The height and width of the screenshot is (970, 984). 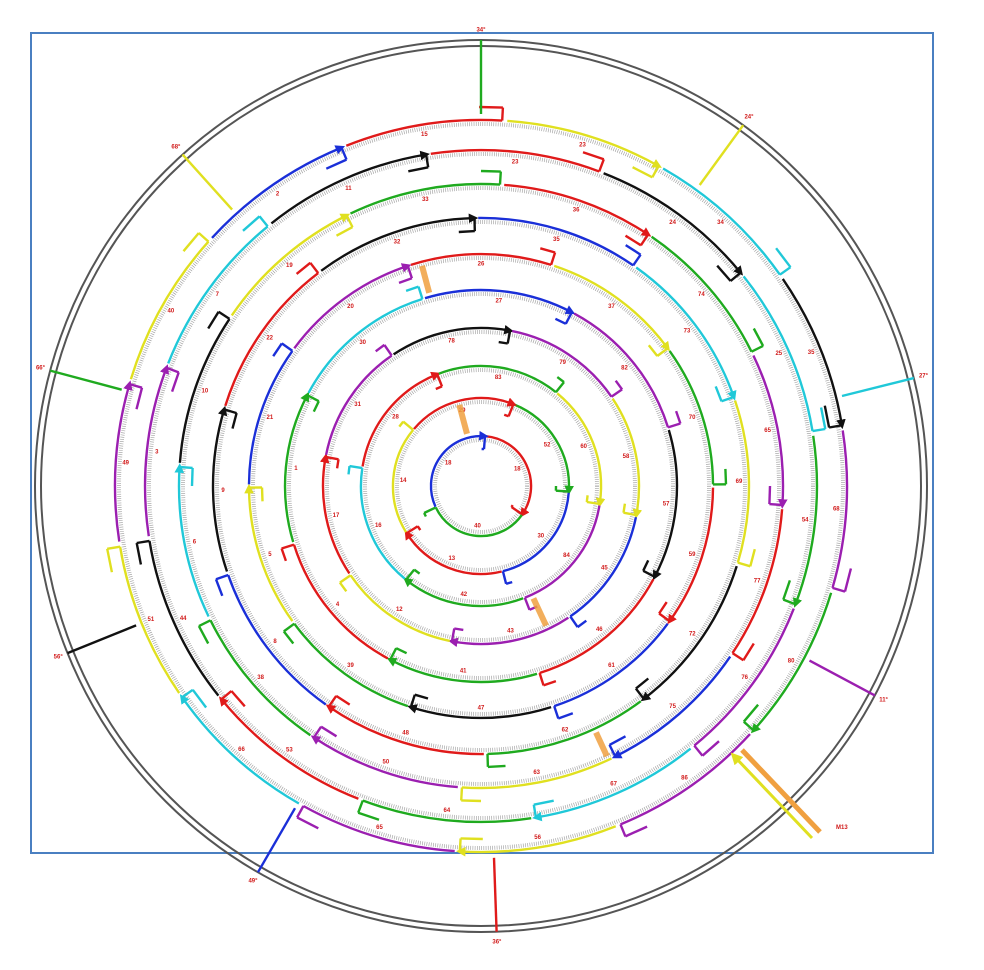 I want to click on scaffold-input: M13, so click(x=789, y=794).